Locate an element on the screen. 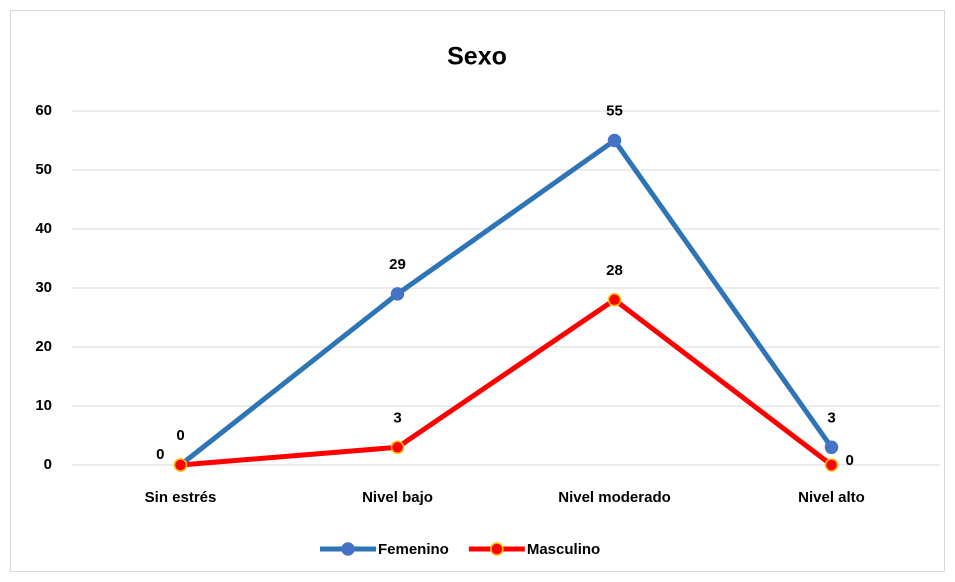 This screenshot has width=955, height=582. x-tick-label: Sin estrés is located at coordinates (181, 497).